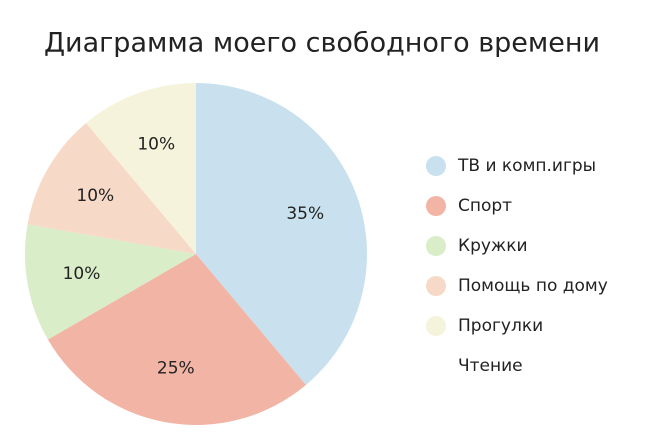 The width and height of the screenshot is (651, 447). I want to click on chart-title: Диаграмма моего свободного времени, so click(322, 43).